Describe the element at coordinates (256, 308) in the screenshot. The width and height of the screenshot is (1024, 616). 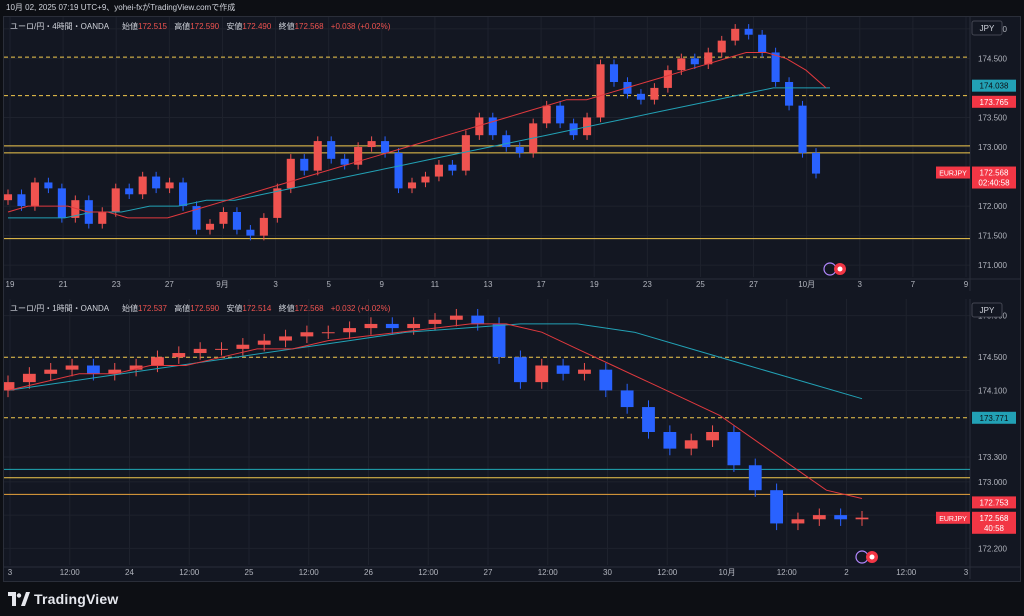
I see `legend-value: 172.514` at that location.